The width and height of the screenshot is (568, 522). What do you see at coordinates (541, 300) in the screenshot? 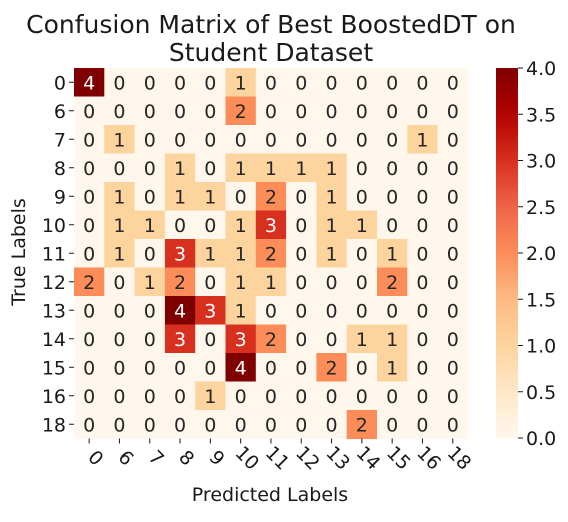
I see `colorbar-tick-label: 1.5` at bounding box center [541, 300].